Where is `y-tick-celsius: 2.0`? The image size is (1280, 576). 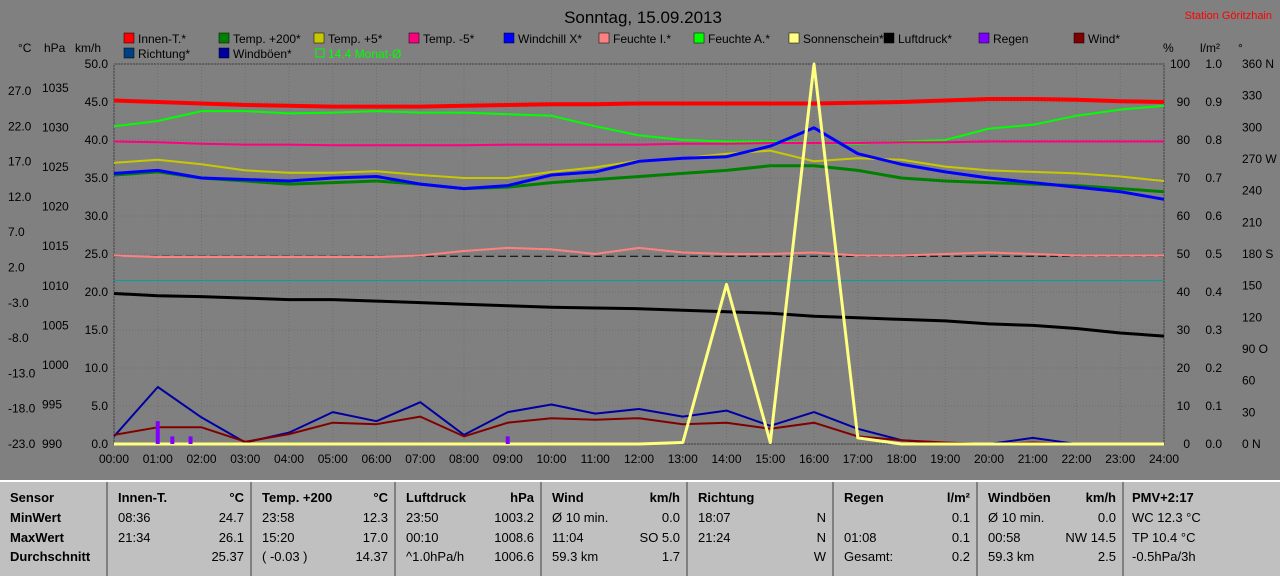
y-tick-celsius: 2.0 is located at coordinates (16, 268).